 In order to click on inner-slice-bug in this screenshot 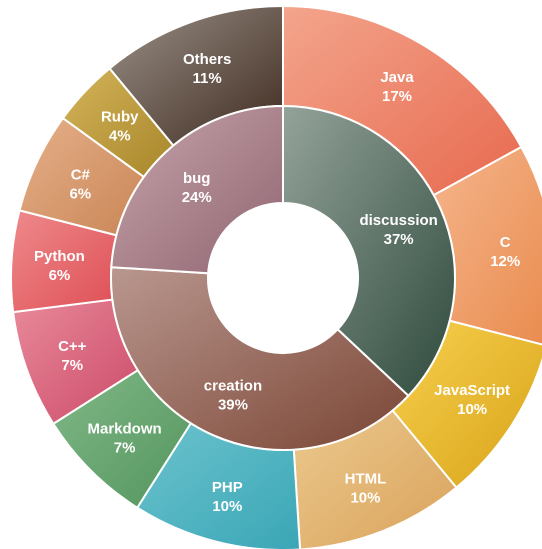, I will do `click(197, 189)`.